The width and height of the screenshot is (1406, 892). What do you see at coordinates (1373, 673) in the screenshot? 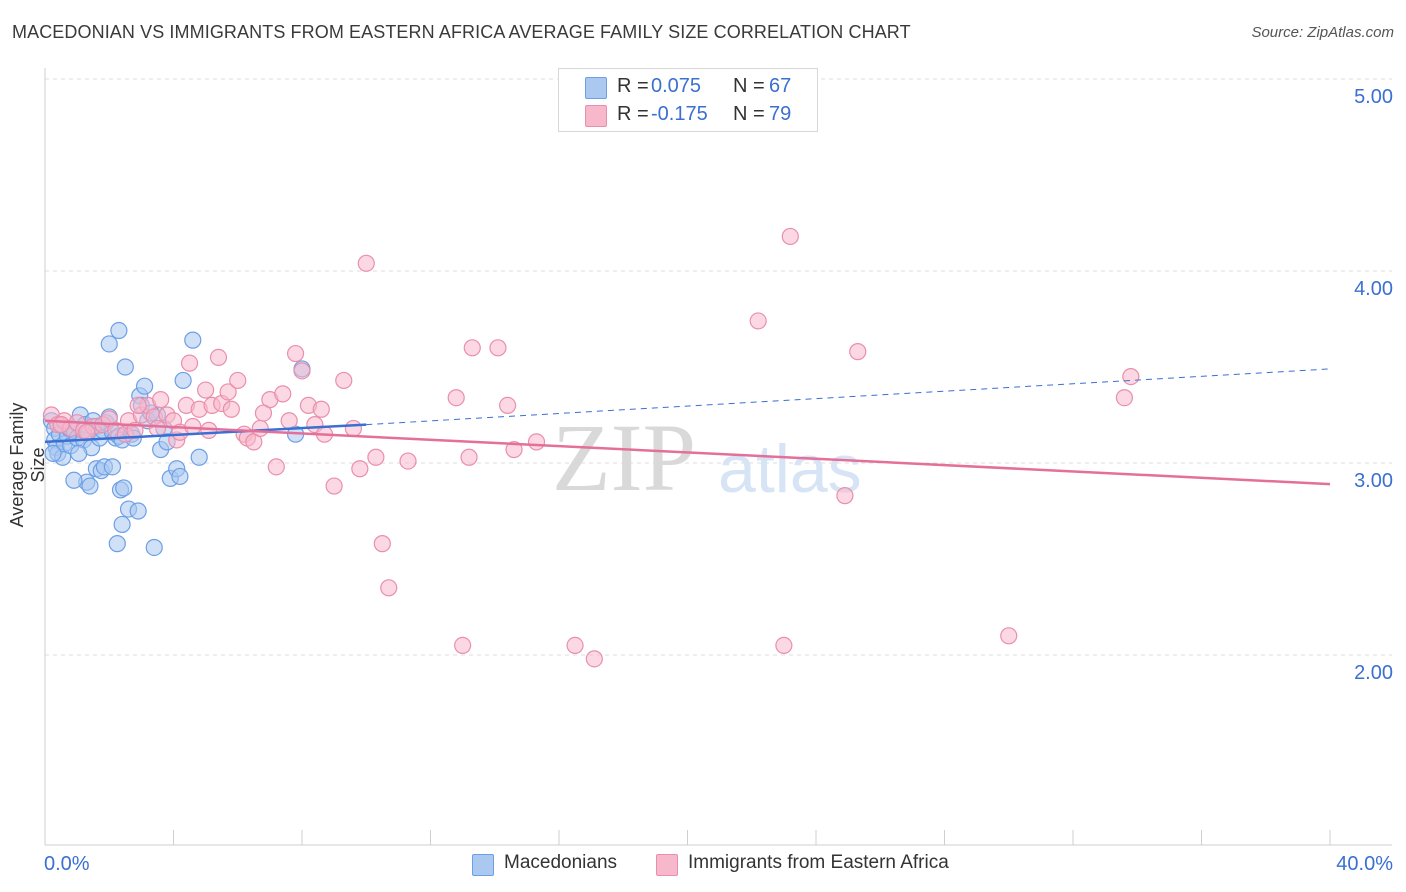
I see `y-tick-label: 2.00` at bounding box center [1373, 673].